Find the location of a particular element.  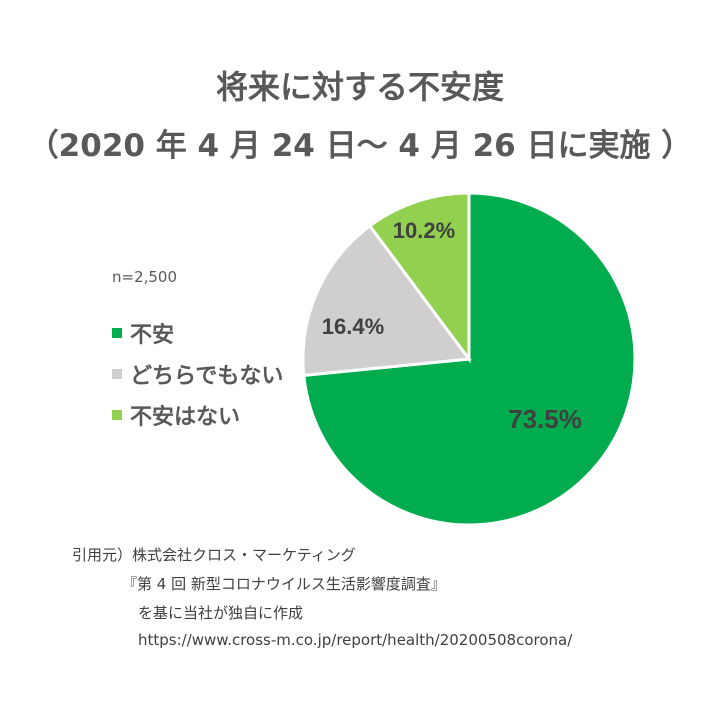

legend-item-neutral: どちらでもない is located at coordinates (197, 373).